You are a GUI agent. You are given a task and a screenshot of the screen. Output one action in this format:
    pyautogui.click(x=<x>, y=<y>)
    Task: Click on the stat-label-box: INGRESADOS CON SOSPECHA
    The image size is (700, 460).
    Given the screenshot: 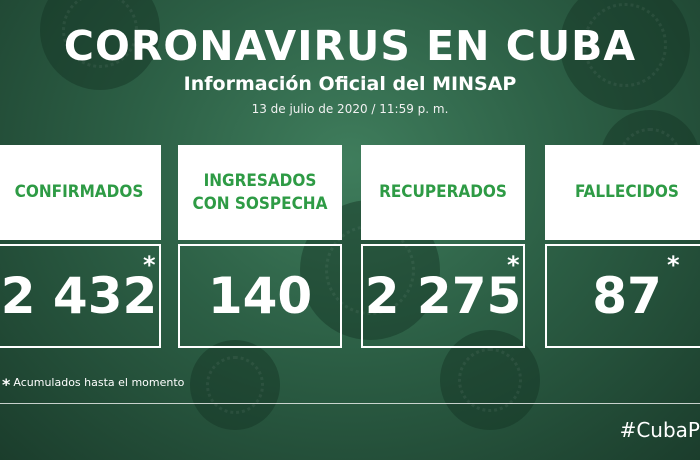 What is the action you would take?
    pyautogui.click(x=260, y=192)
    